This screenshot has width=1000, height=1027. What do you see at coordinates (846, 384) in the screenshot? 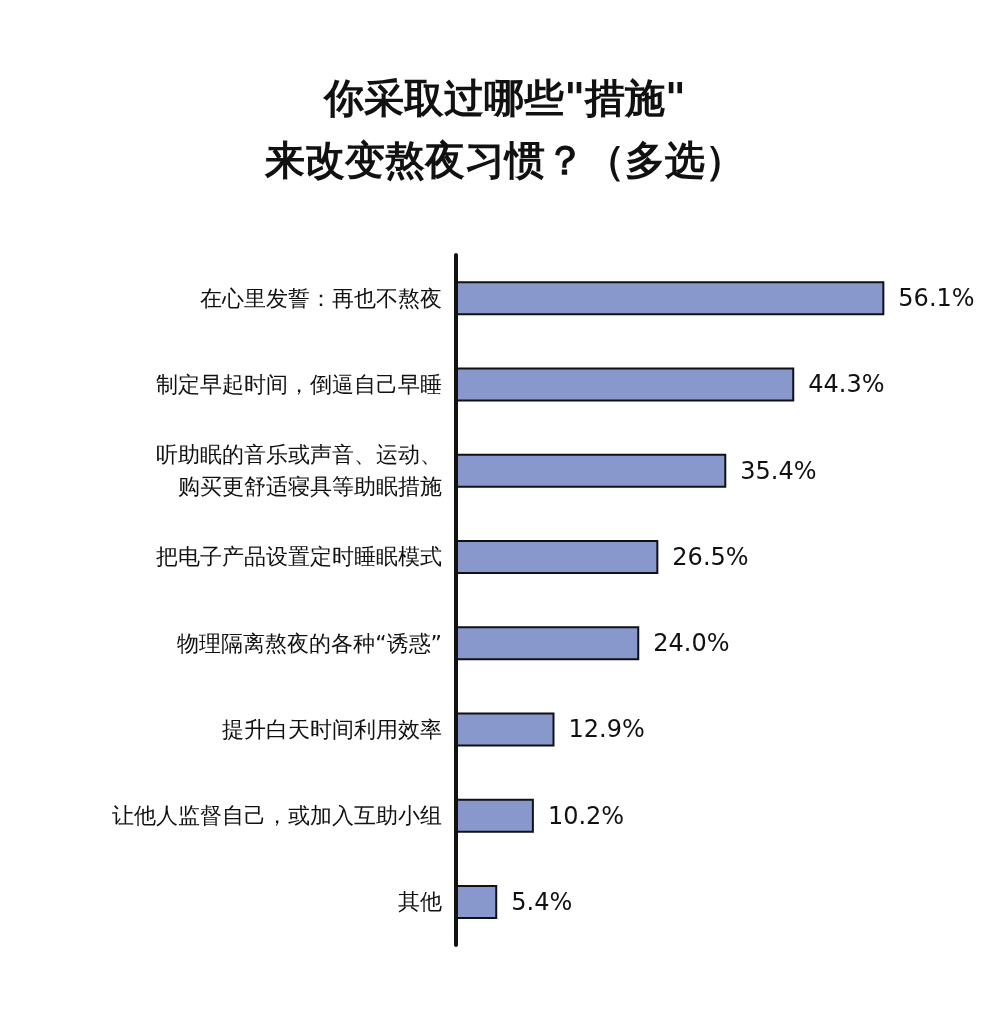
I see `data-label: 44.3%` at bounding box center [846, 384].